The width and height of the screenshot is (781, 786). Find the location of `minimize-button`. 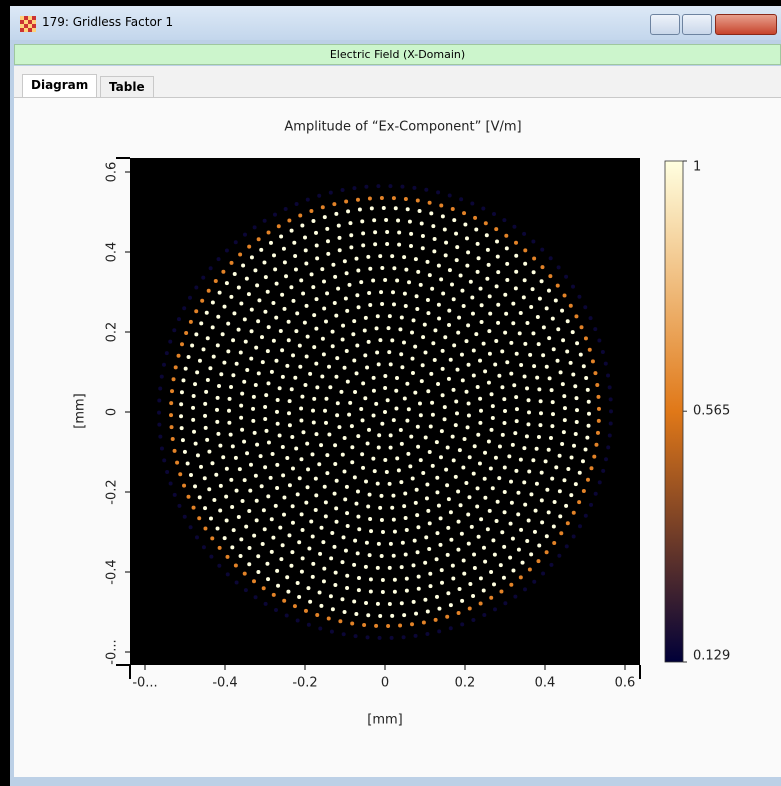

minimize-button is located at coordinates (665, 24).